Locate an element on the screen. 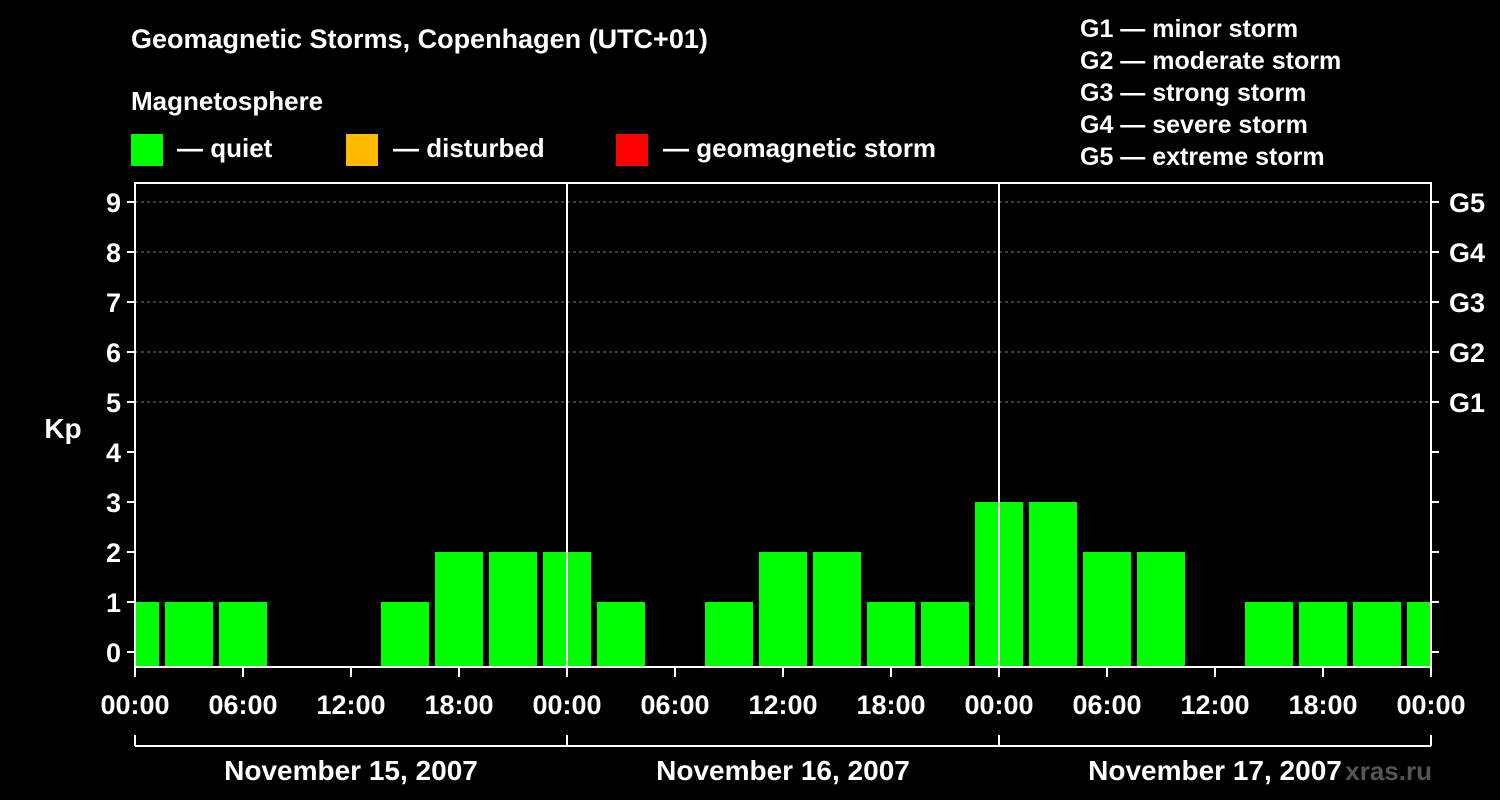  x-tick-label-4: 00:00 is located at coordinates (566, 705).